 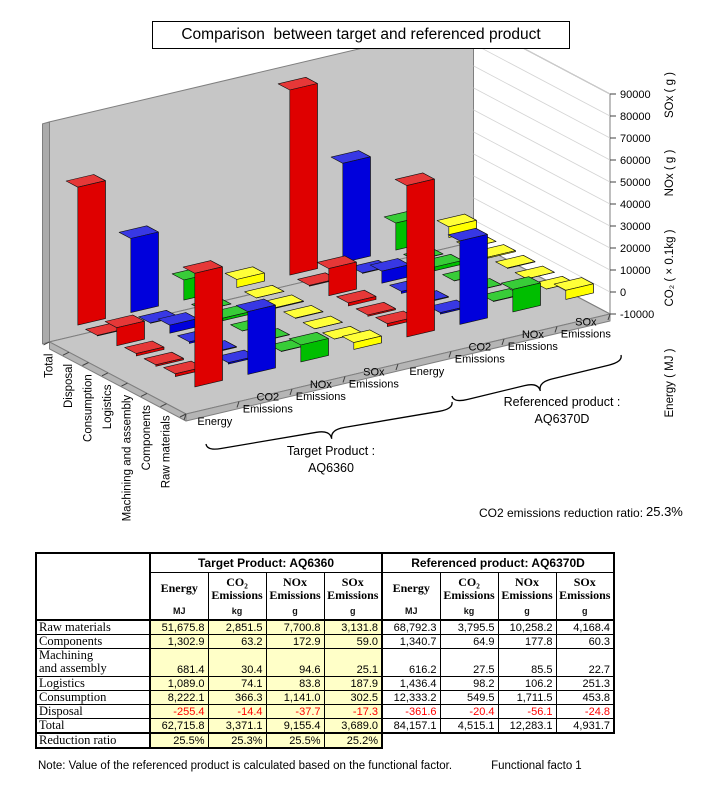 What do you see at coordinates (362, 301) in the screenshot?
I see `bar-AQ6370D-energy-logistics` at bounding box center [362, 301].